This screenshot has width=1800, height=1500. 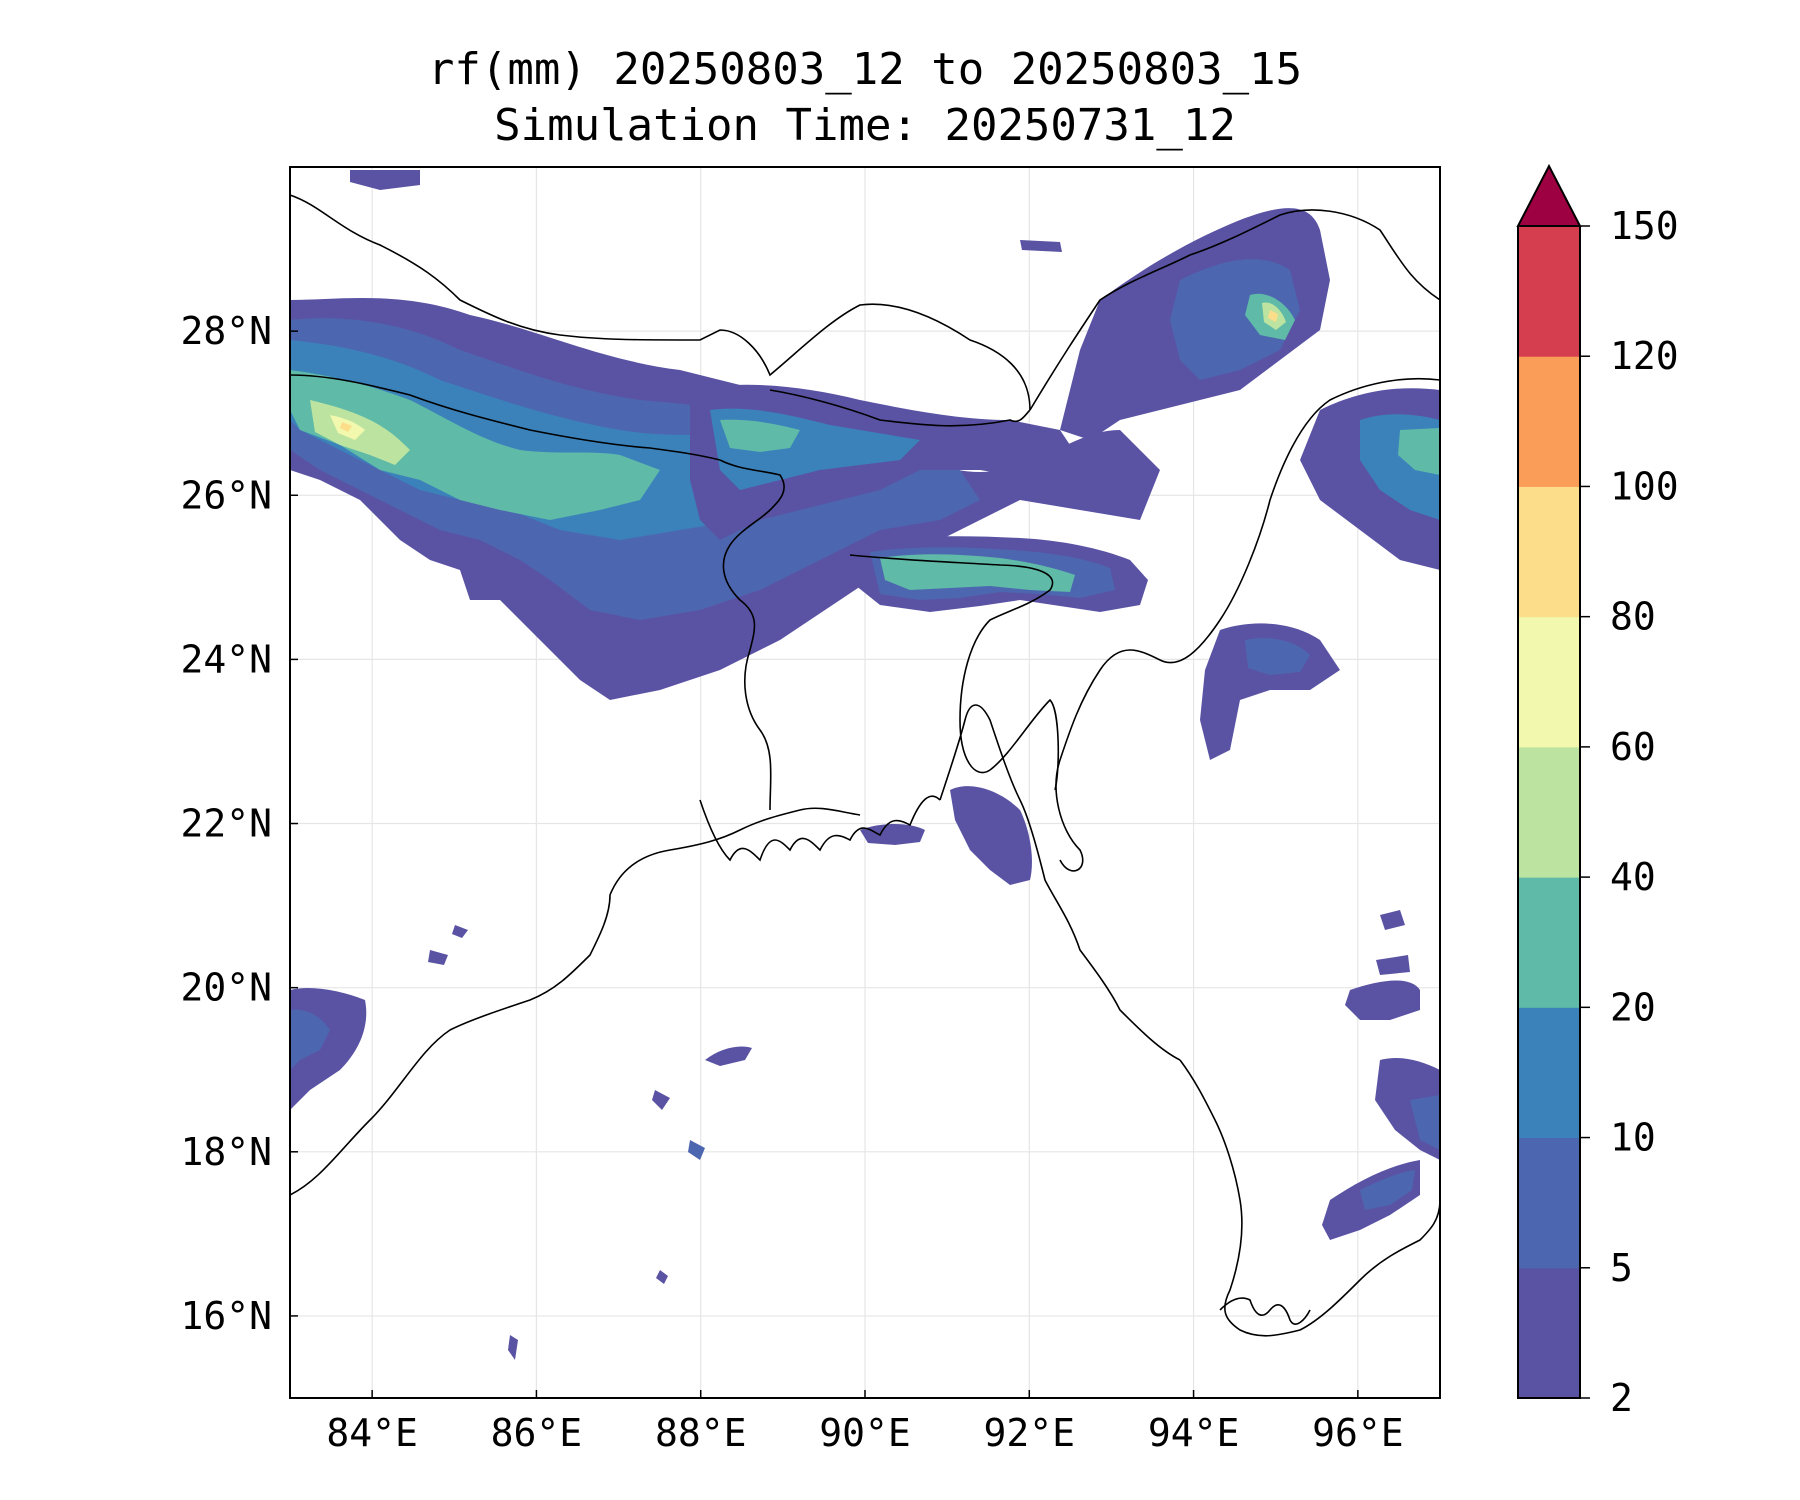 What do you see at coordinates (575, 1001) in the screenshot?
I see `coast-bay-west` at bounding box center [575, 1001].